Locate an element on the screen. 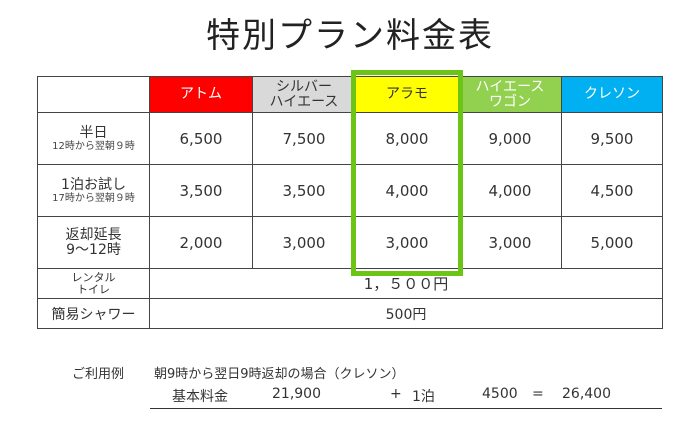 The image size is (700, 427). row-label-return-extension: 返却延長 9～12時 is located at coordinates (93, 242).